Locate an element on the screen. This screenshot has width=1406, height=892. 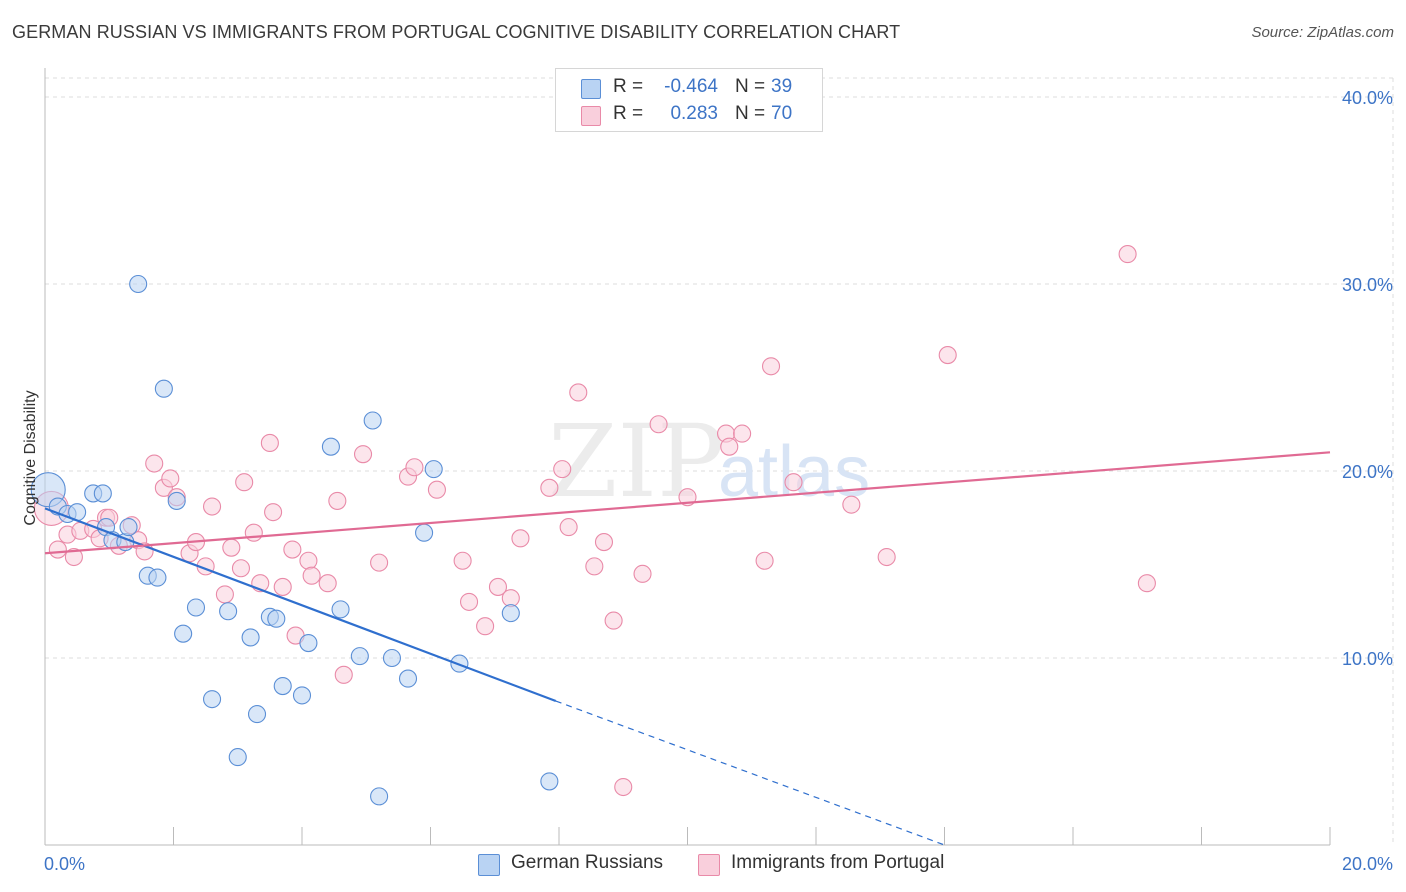
legend-n-value: 70 is located at coordinates (782, 113).